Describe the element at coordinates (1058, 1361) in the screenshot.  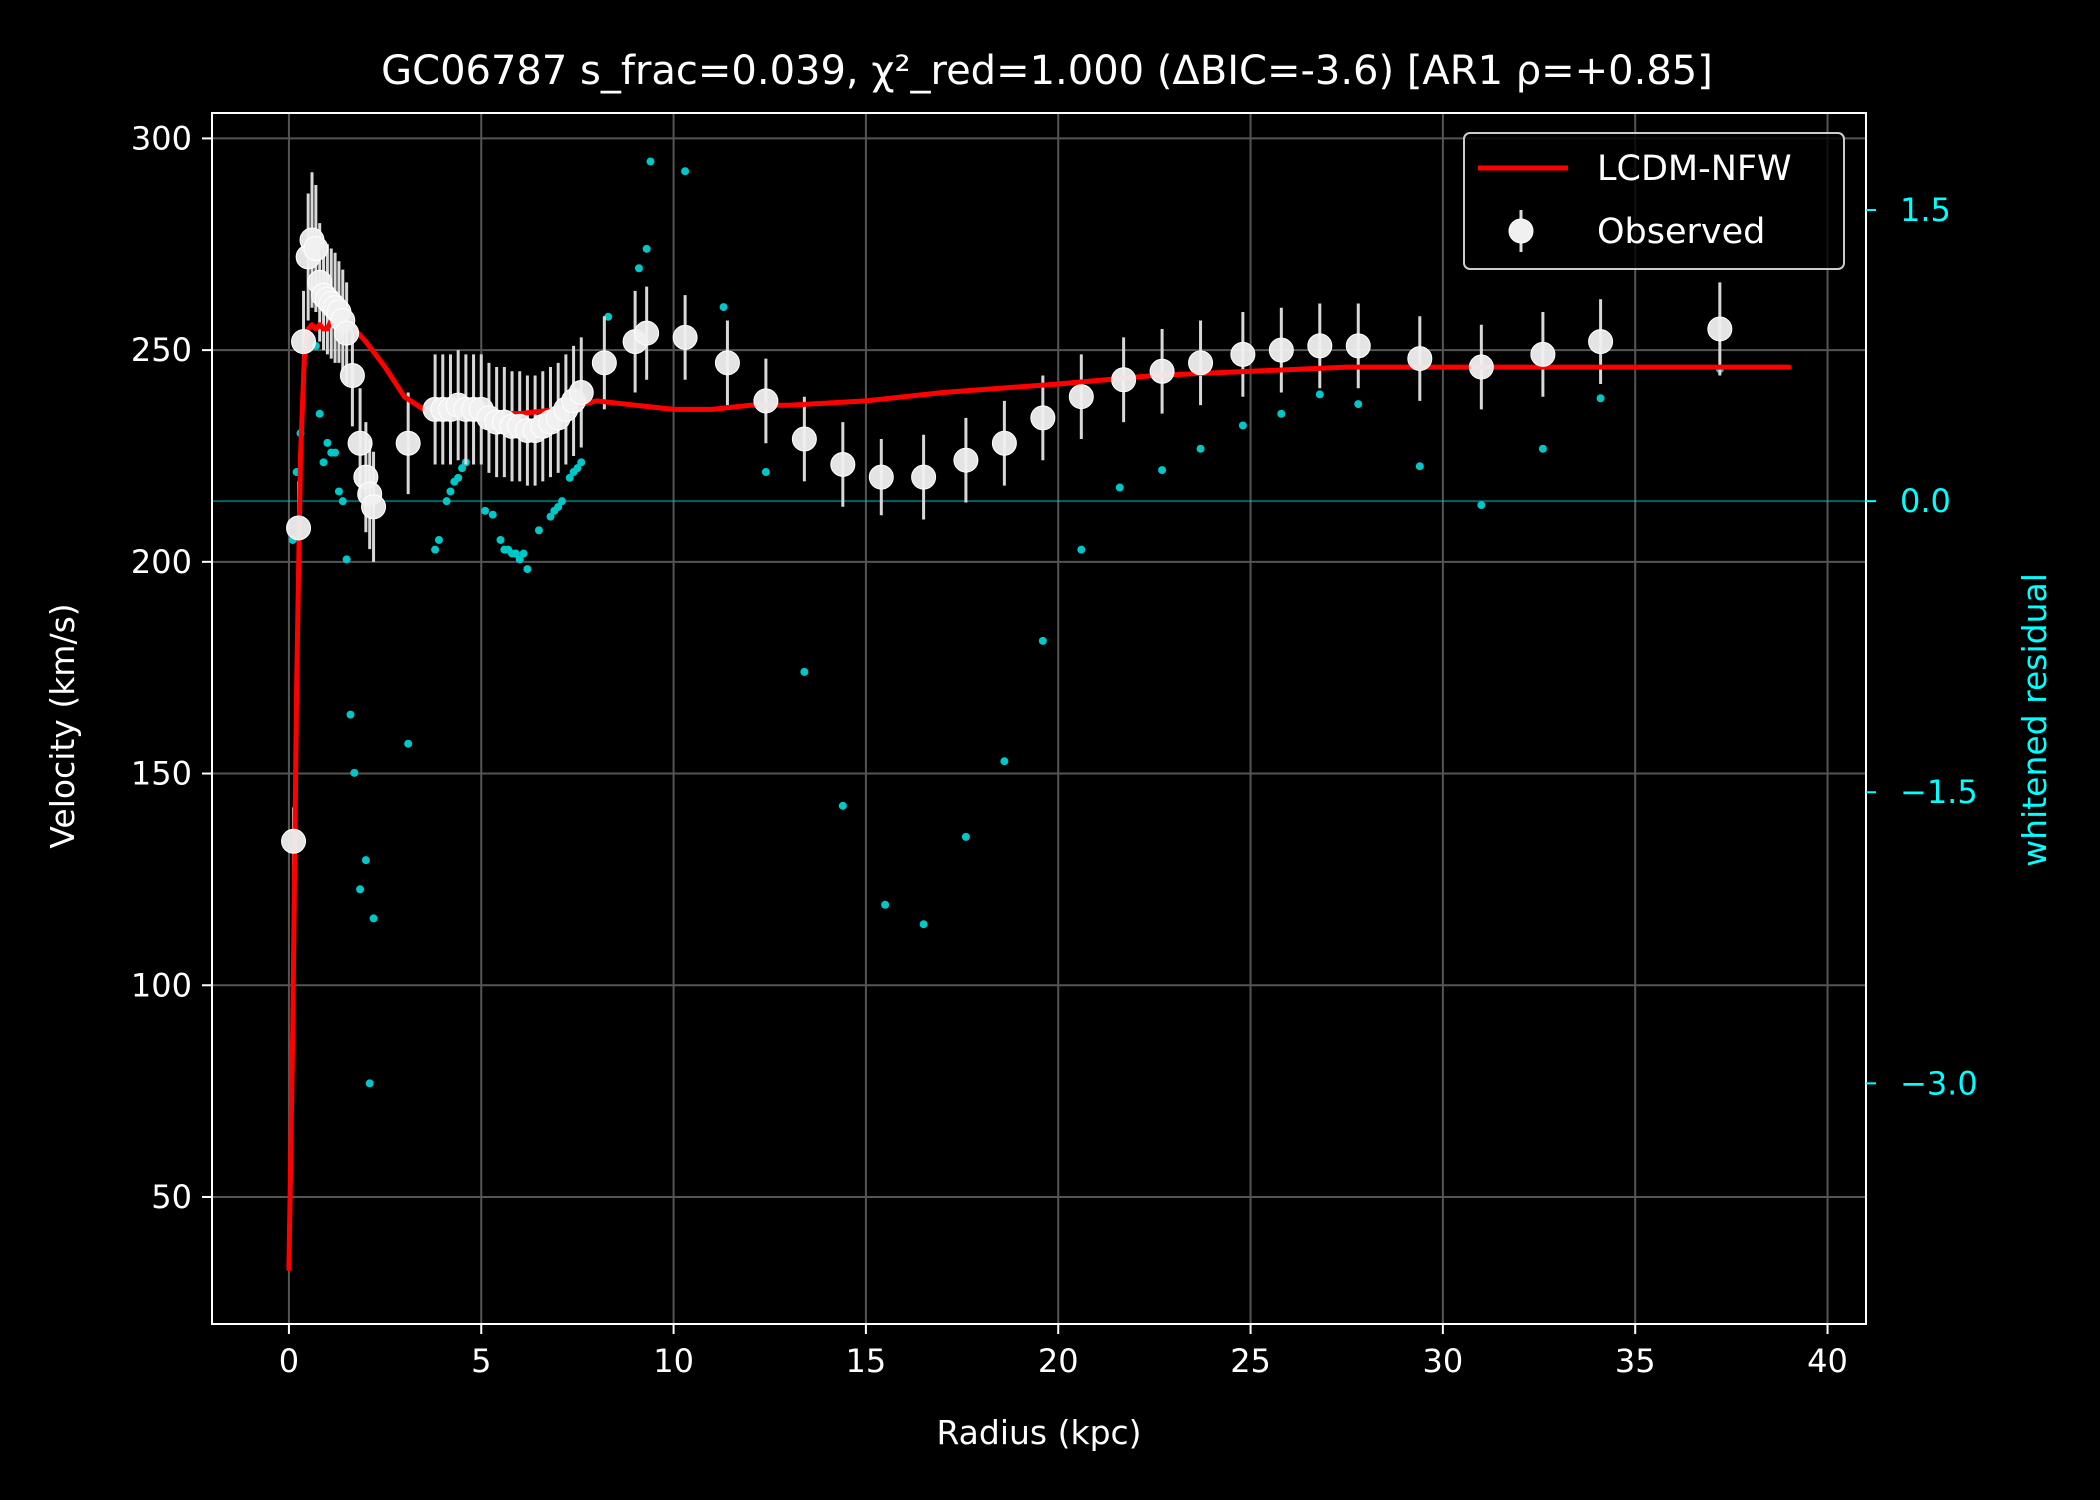
I see `x-tick-label: 20` at that location.